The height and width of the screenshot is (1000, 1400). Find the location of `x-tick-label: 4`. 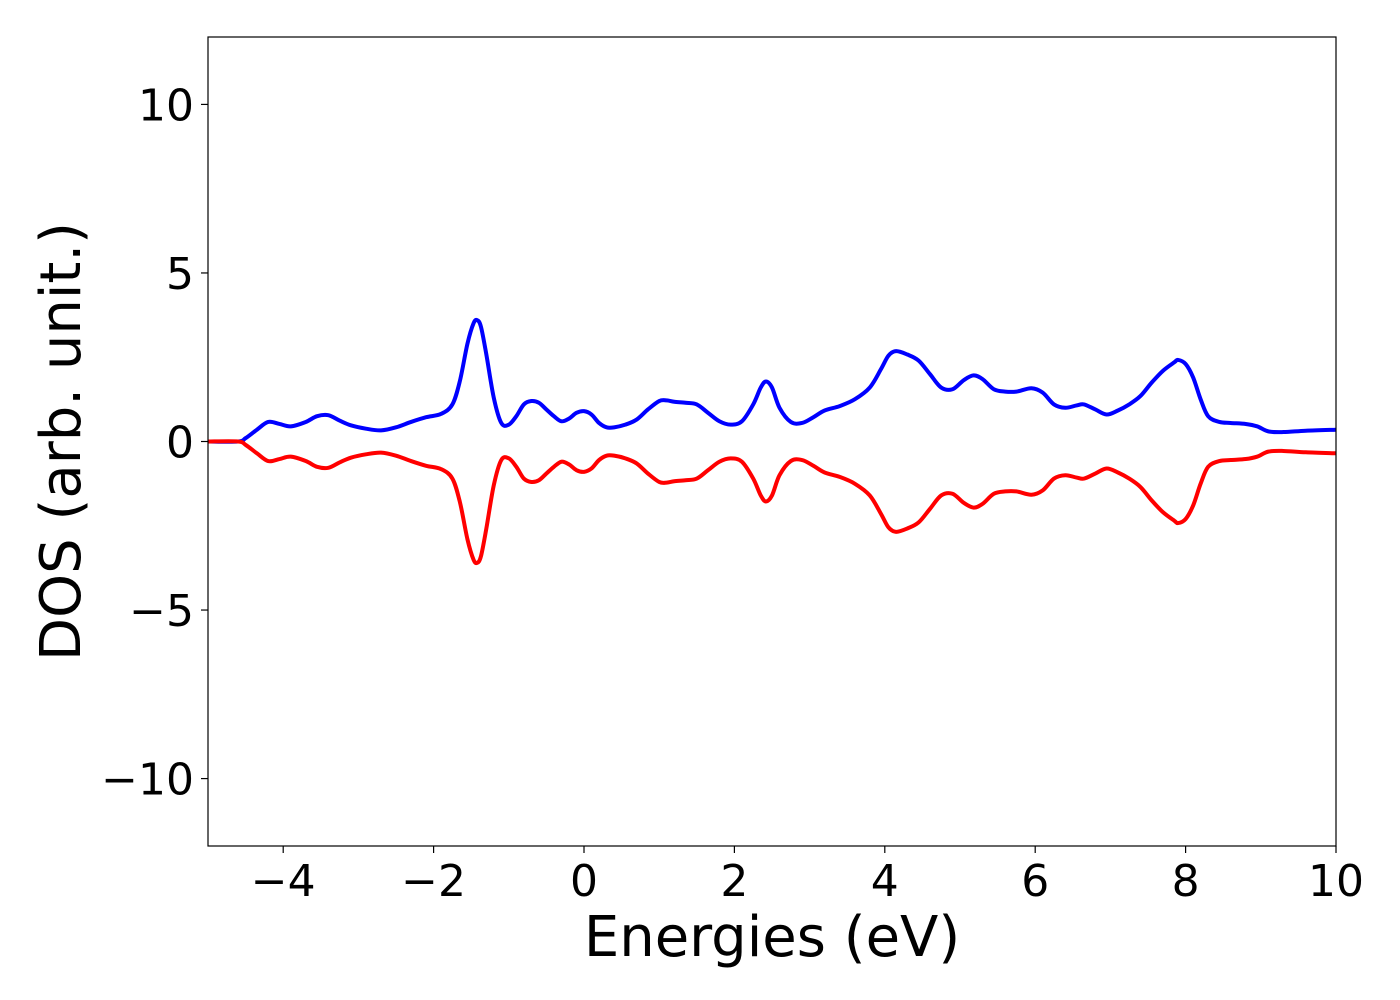

x-tick-label: 4 is located at coordinates (885, 881).